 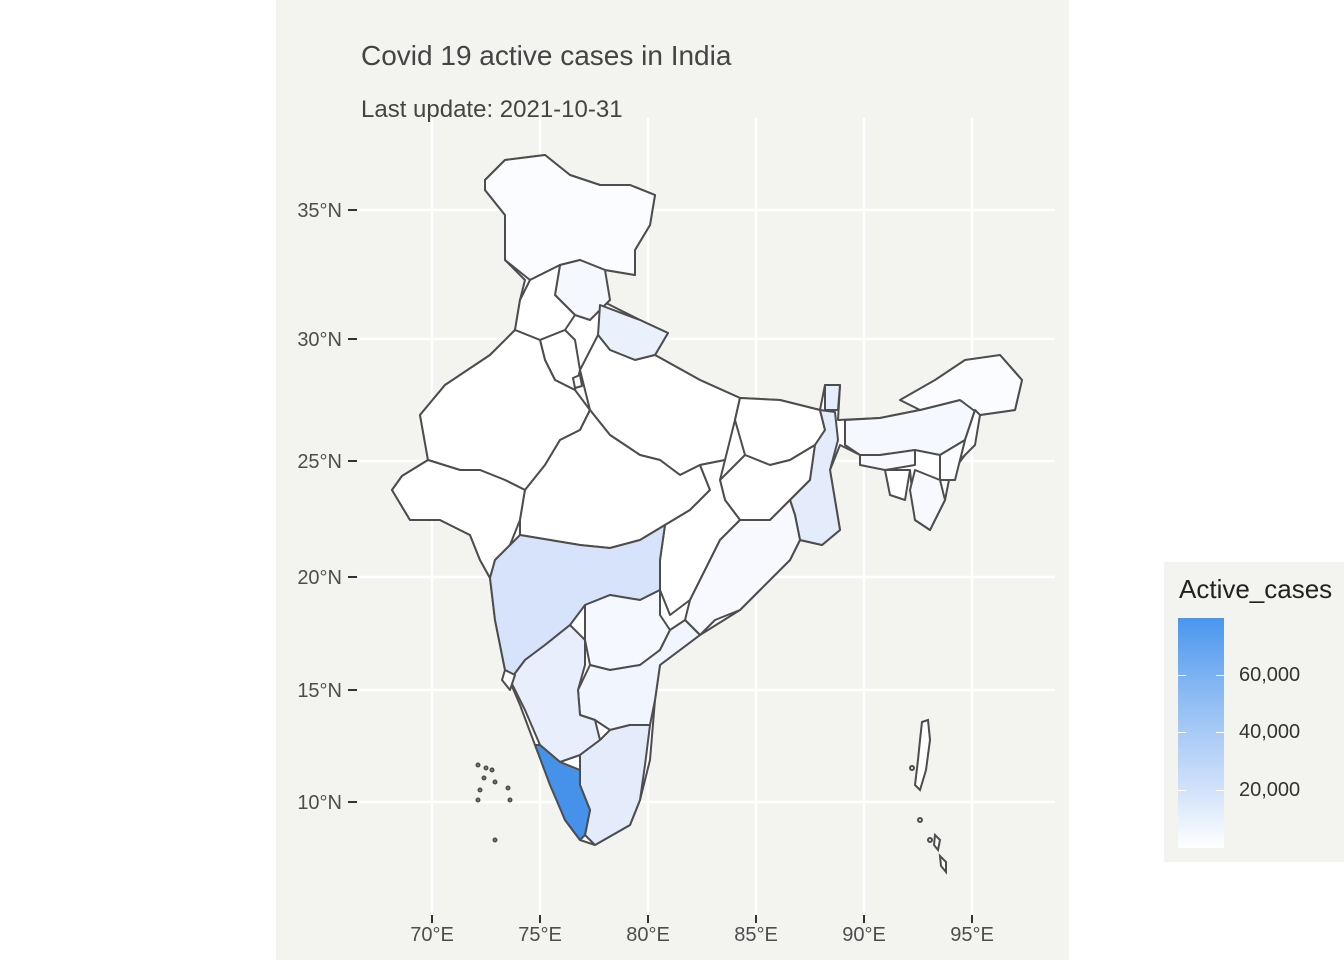 I want to click on state-tripura, so click(x=897, y=485).